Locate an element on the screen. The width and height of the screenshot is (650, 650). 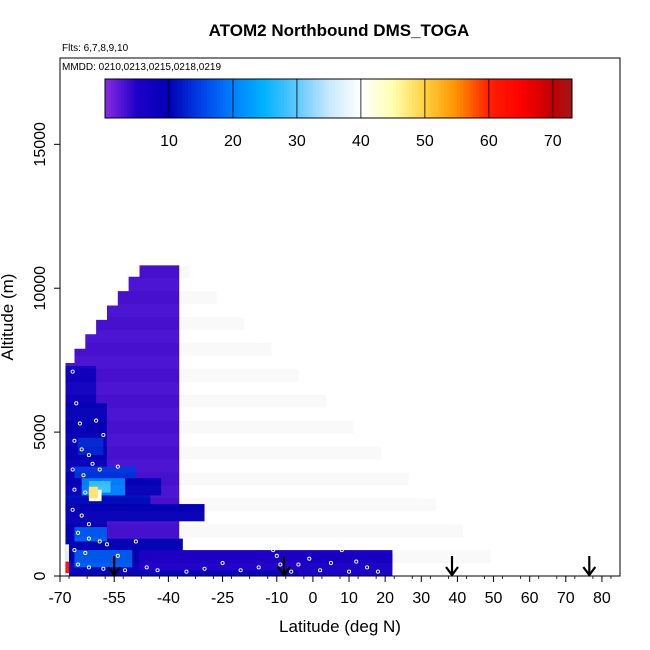
x-tick-label: 50 is located at coordinates (494, 598).